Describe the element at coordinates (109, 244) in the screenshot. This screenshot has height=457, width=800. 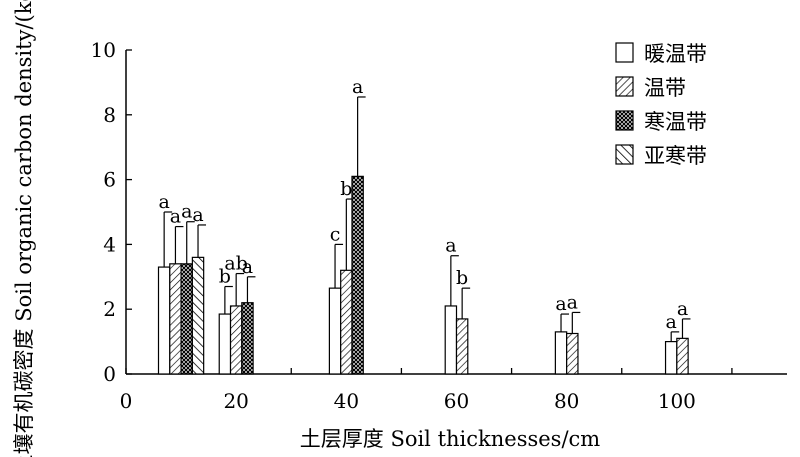
I see `y-tick-label: 4` at that location.